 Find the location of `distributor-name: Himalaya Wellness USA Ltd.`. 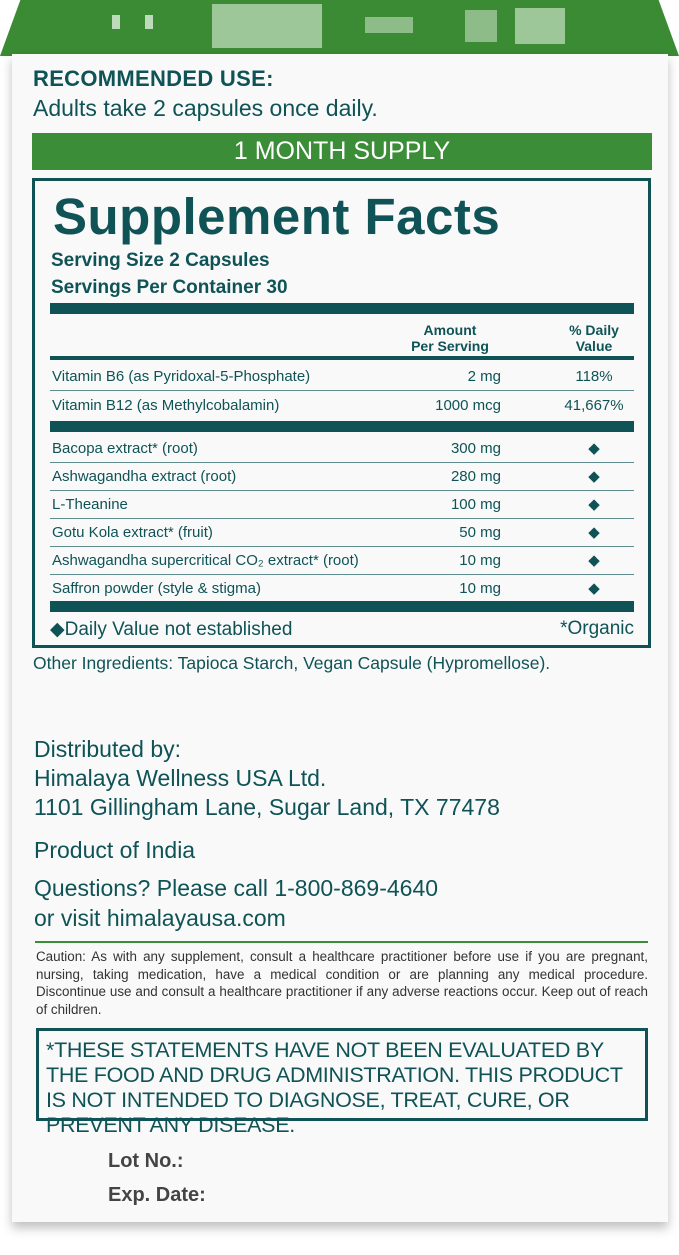

distributor-name: Himalaya Wellness USA Ltd. is located at coordinates (180, 778).